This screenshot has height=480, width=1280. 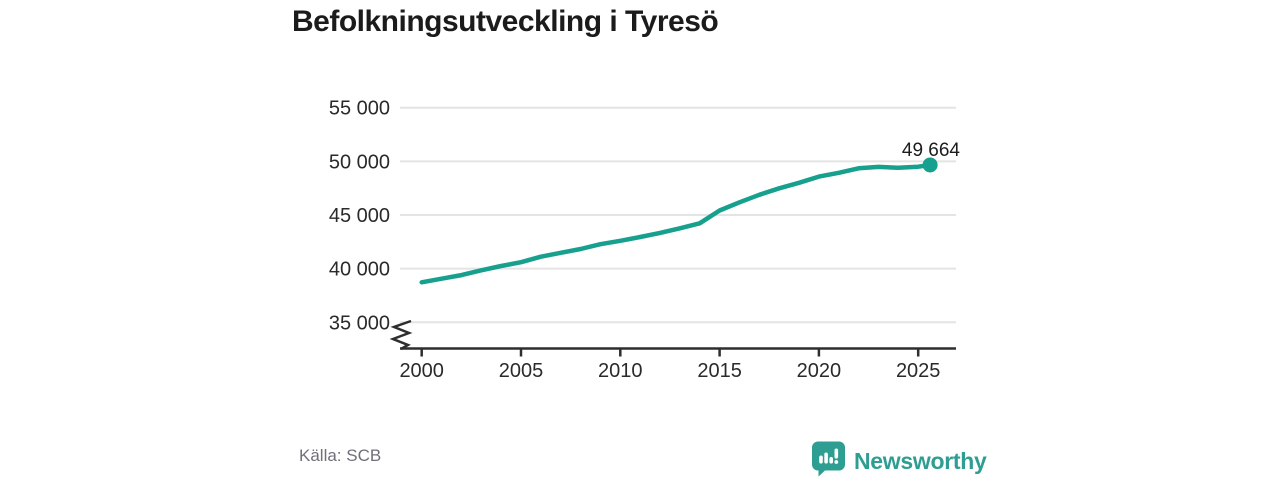 What do you see at coordinates (505, 21) in the screenshot?
I see `chart-title: Befolkningsutveckling i Tyresö` at bounding box center [505, 21].